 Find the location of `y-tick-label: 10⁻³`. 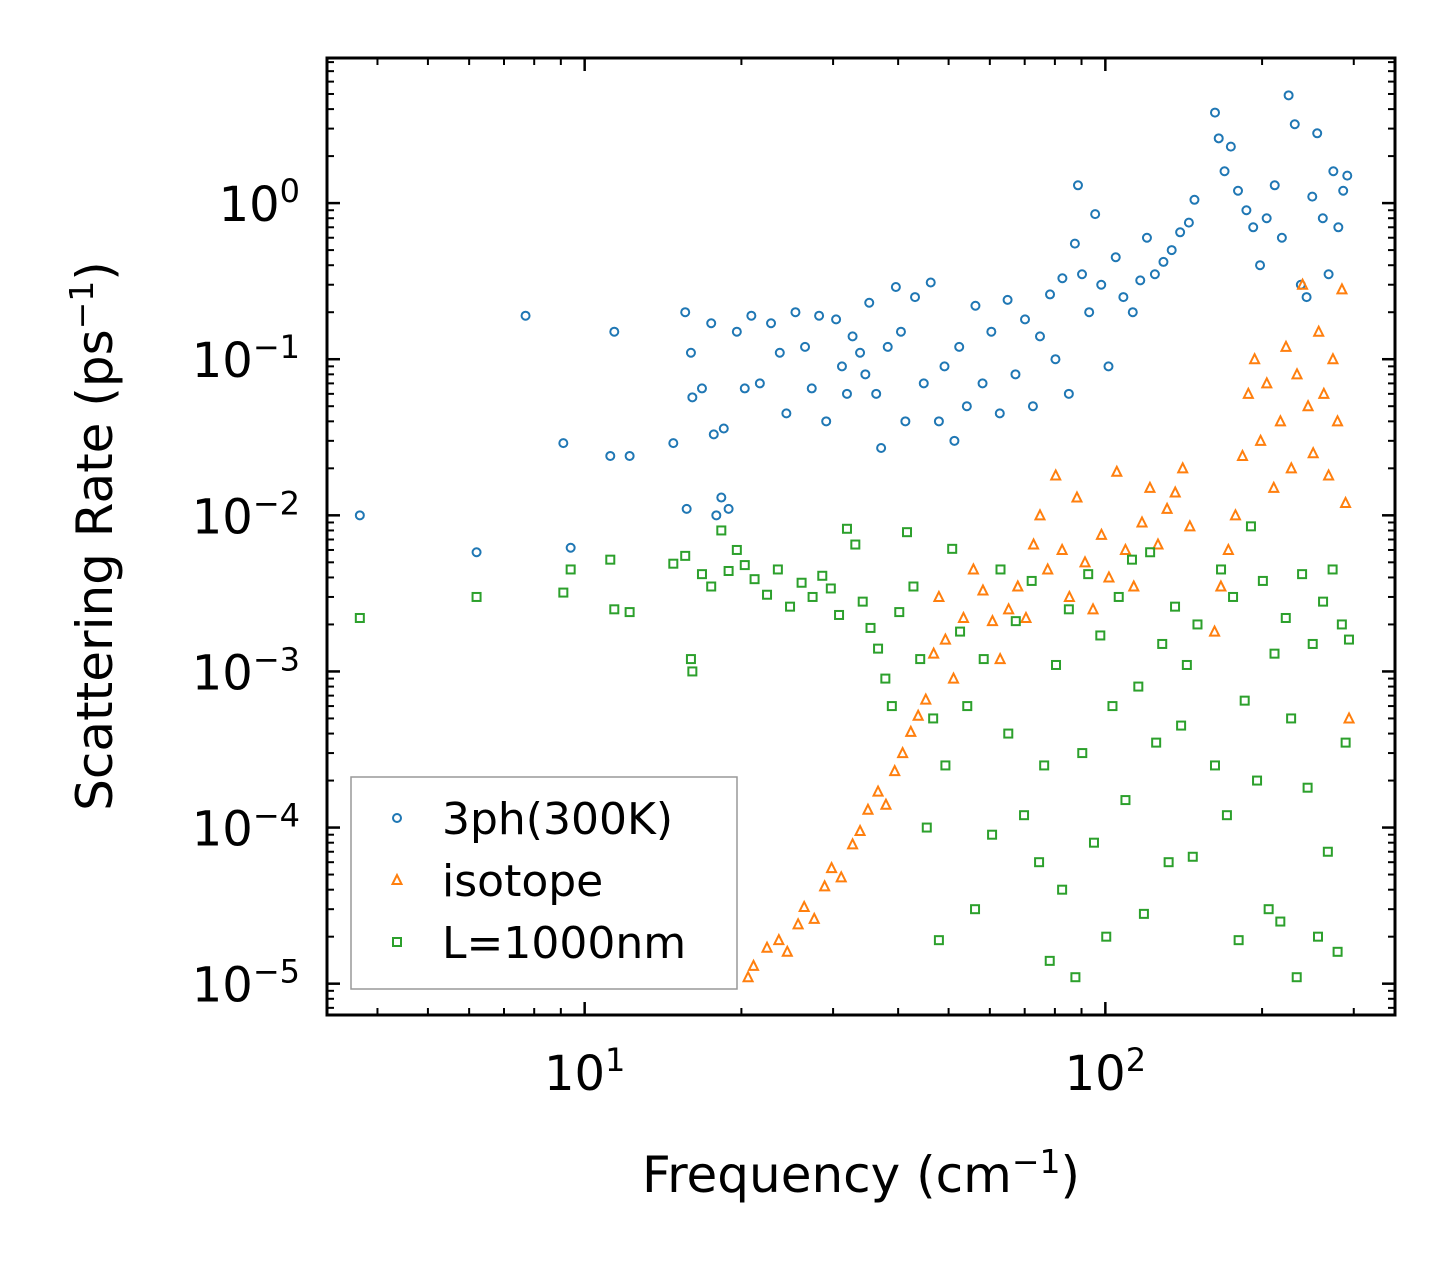

y-tick-label: 10⁻³ is located at coordinates (246, 670).